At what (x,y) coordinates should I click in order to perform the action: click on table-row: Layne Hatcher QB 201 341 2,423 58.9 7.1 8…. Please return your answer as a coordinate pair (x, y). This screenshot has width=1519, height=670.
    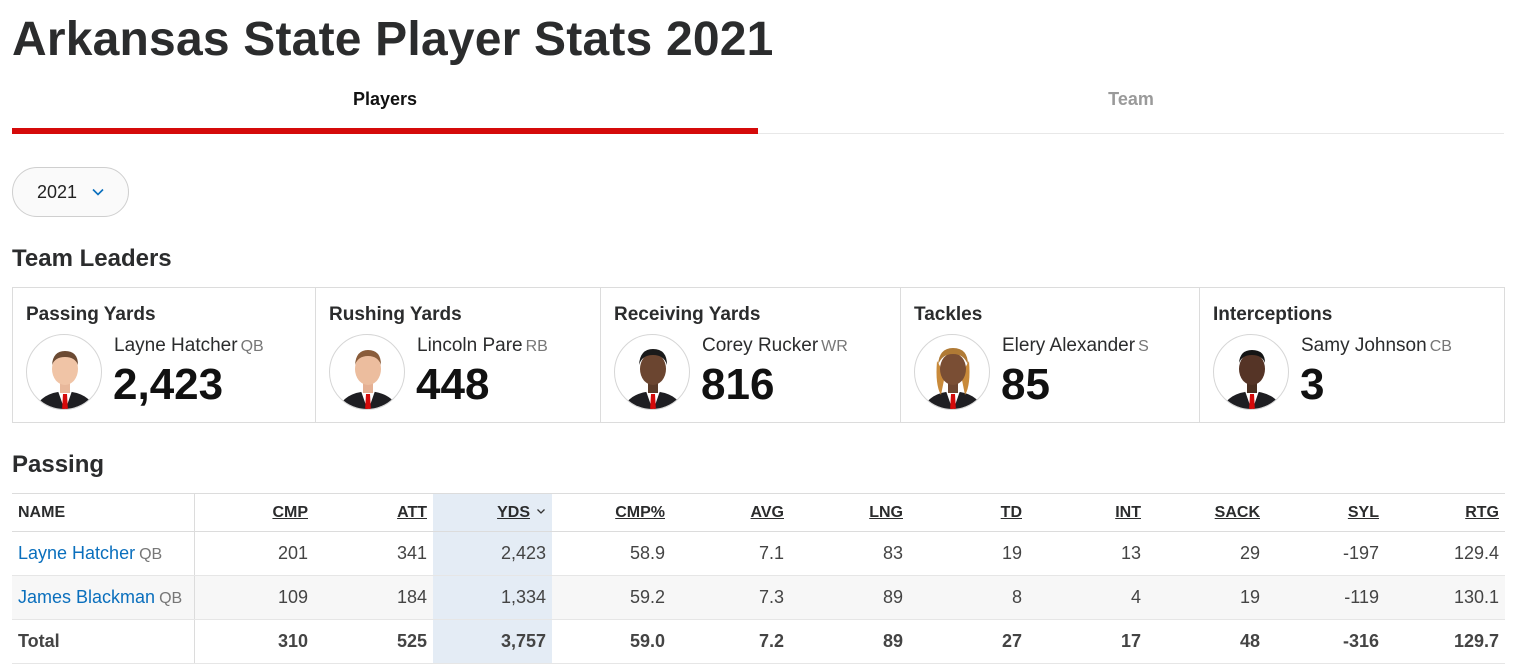
    Looking at the image, I should click on (758, 553).